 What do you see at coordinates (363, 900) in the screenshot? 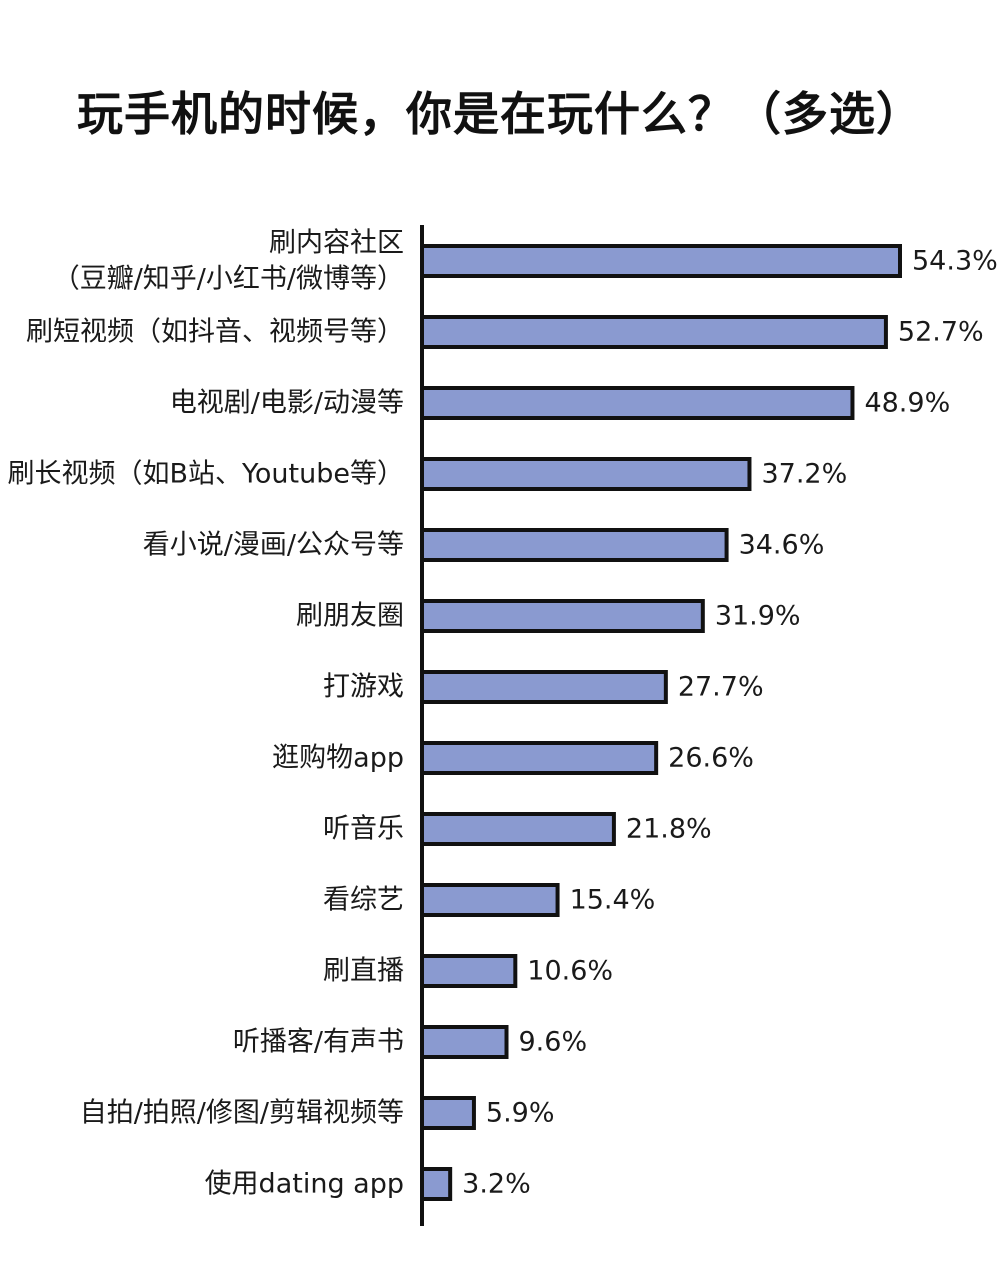
I see `category-label-9: 看综艺` at bounding box center [363, 900].